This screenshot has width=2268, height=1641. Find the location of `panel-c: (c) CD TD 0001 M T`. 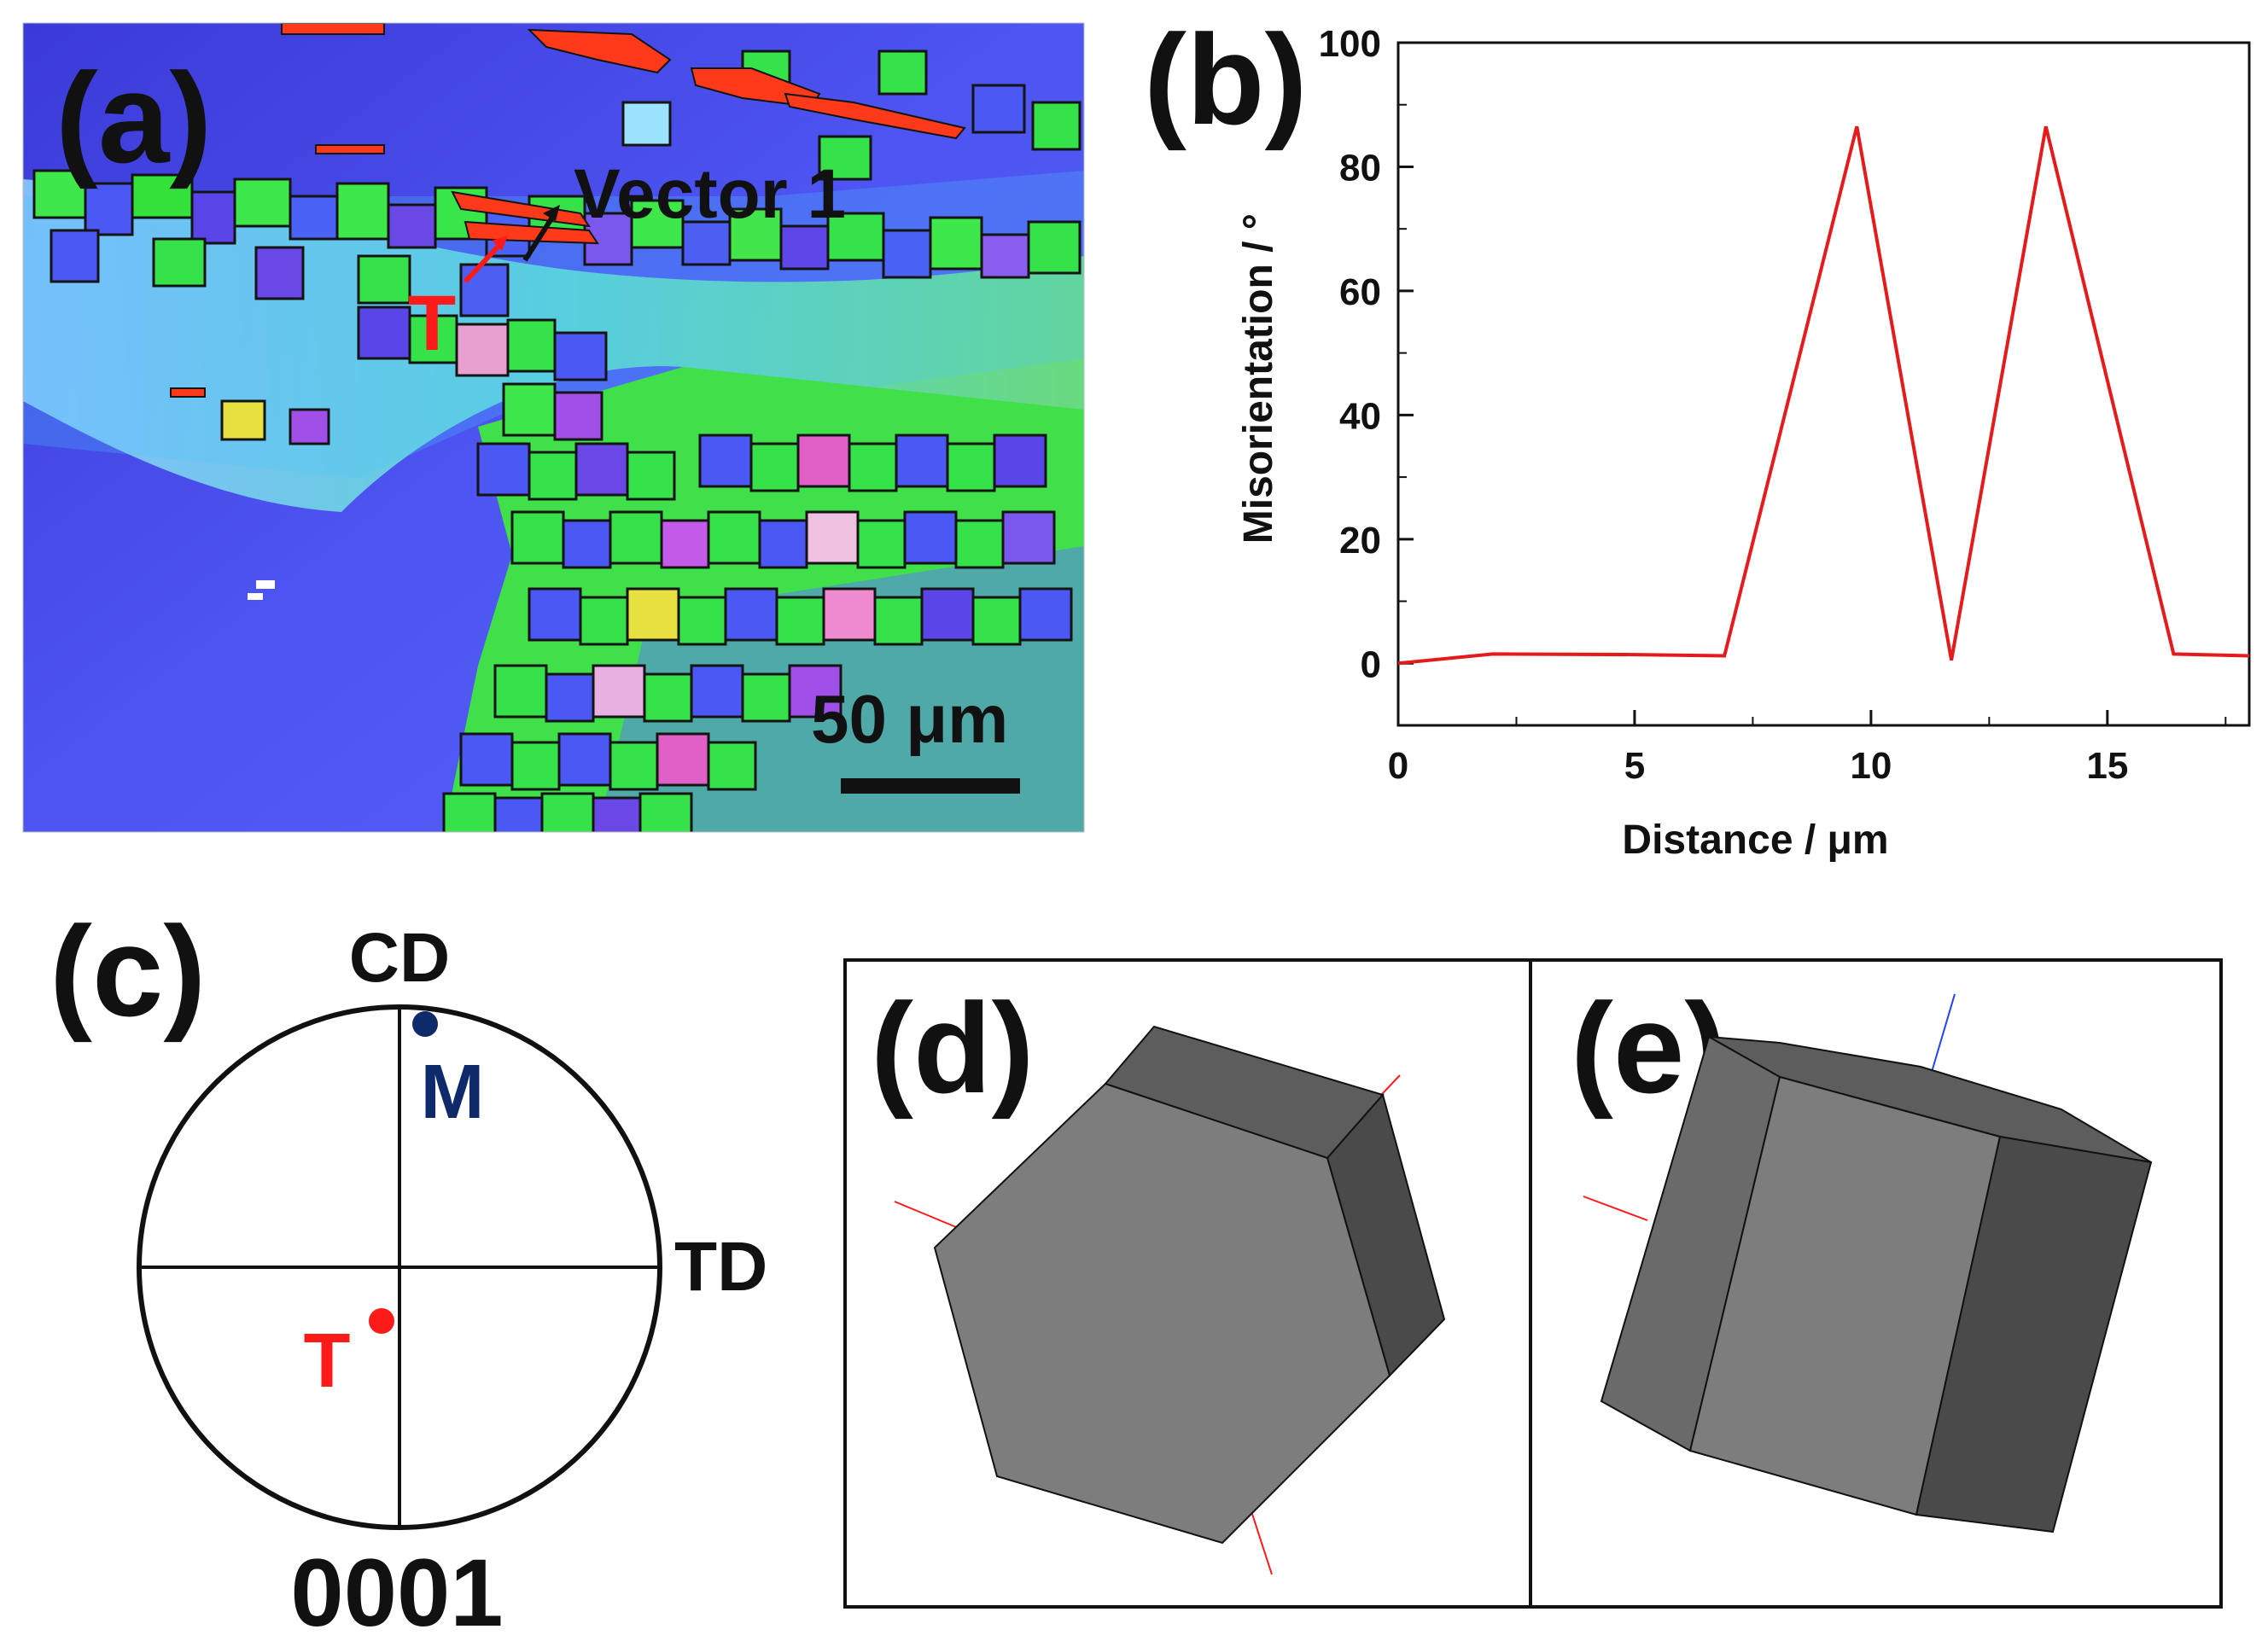

panel-c: (c) CD TD 0001 M T is located at coordinates (408, 1270).